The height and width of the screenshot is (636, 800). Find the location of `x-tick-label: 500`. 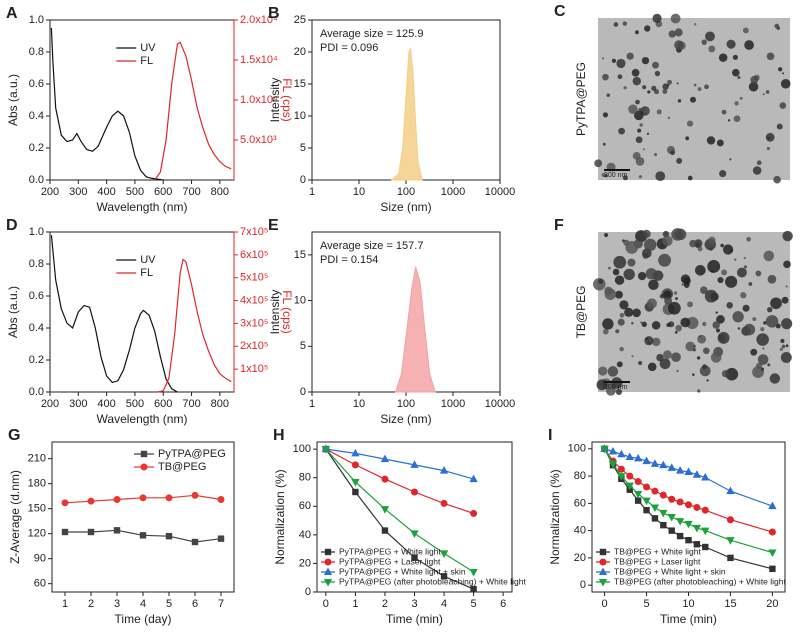

x-tick-label: 500 is located at coordinates (135, 404).